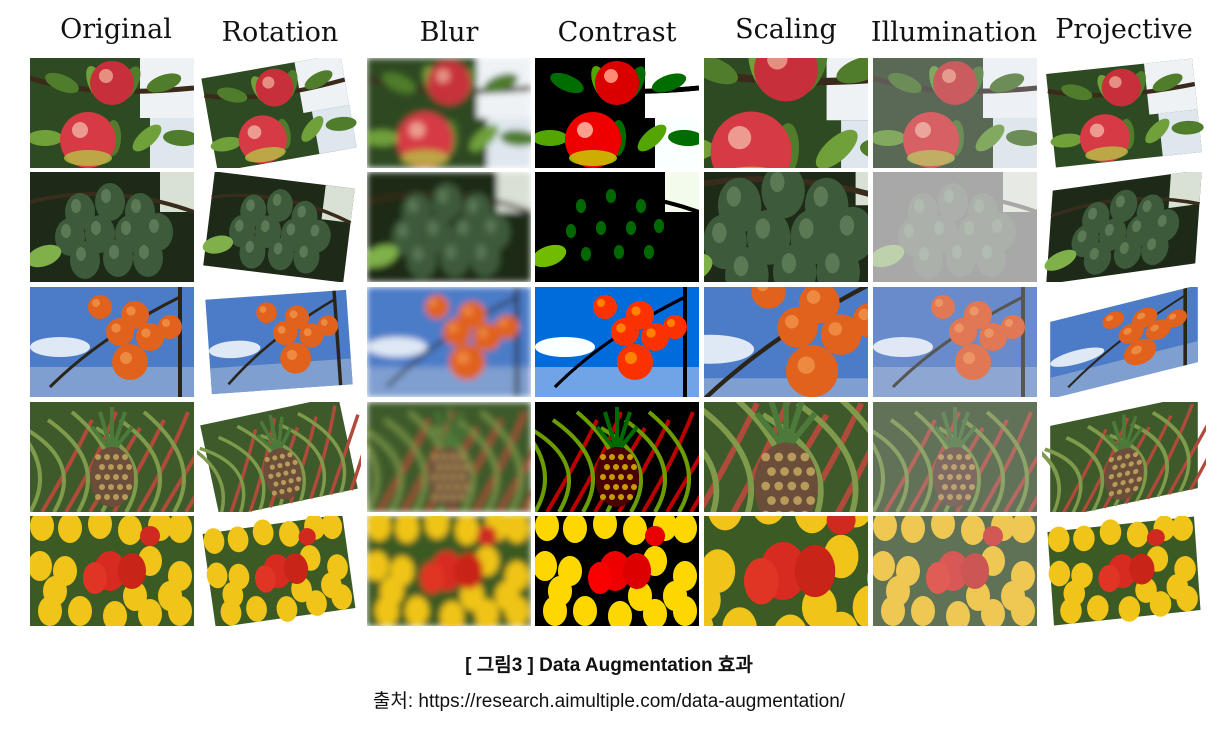 The height and width of the screenshot is (734, 1218). Describe the element at coordinates (279, 227) in the screenshot. I see `image-green-fruit-rotation` at that location.